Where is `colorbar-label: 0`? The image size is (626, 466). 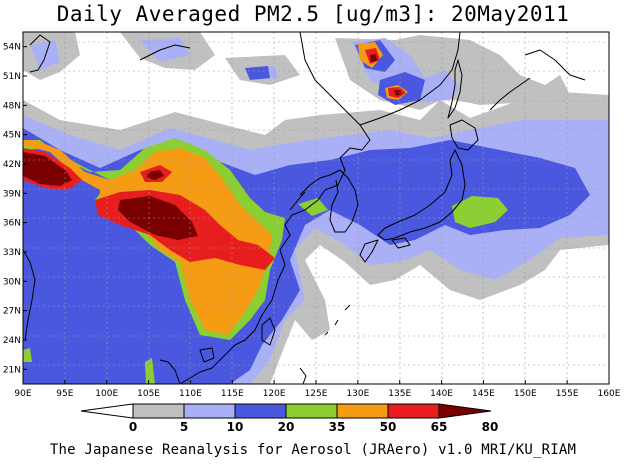 colorbar-label: 0 is located at coordinates (133, 427).